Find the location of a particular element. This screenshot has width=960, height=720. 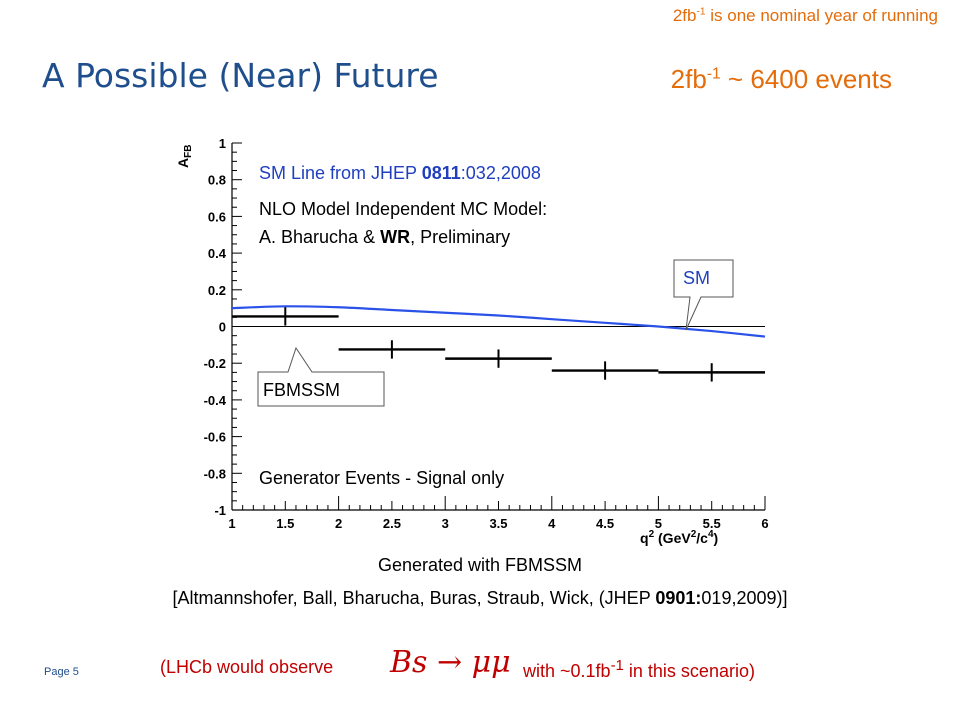

x-axis-label: q2 (GeV2/c4) is located at coordinates (679, 537).